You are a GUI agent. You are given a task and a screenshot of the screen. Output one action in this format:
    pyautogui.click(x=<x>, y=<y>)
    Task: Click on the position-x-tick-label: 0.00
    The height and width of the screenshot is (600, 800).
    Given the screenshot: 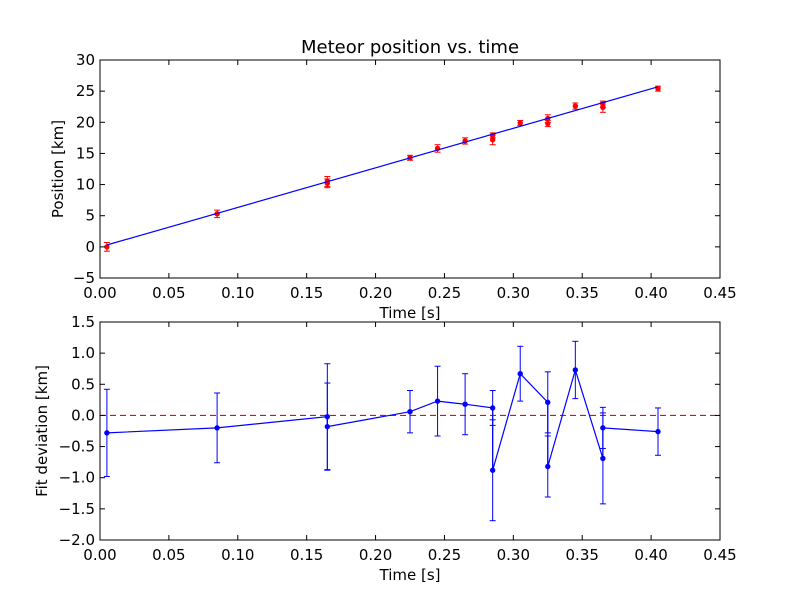 What is the action you would take?
    pyautogui.click(x=99, y=293)
    